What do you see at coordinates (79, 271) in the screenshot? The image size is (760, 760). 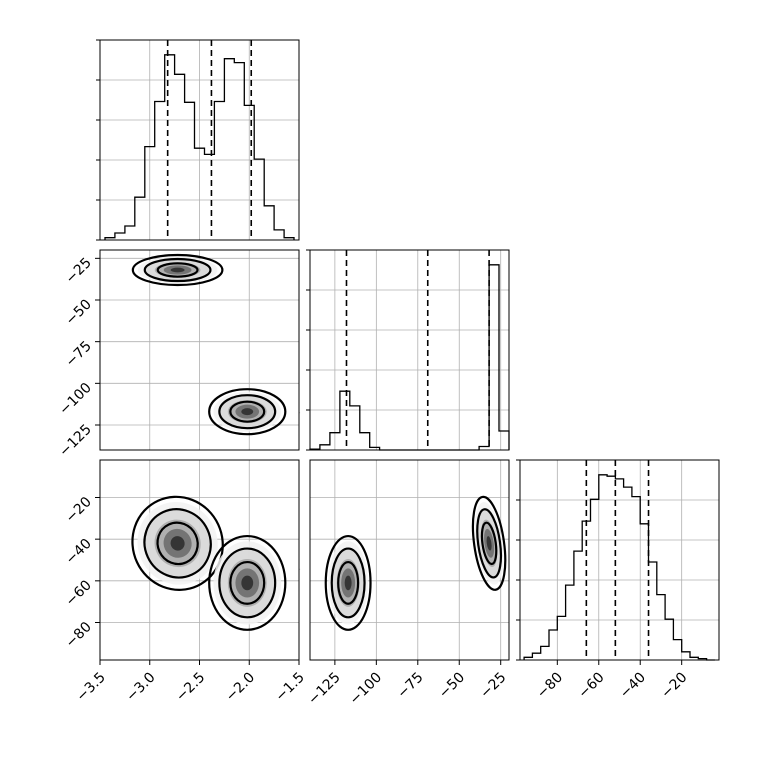 I see `y-tick-label: −25` at bounding box center [79, 271].